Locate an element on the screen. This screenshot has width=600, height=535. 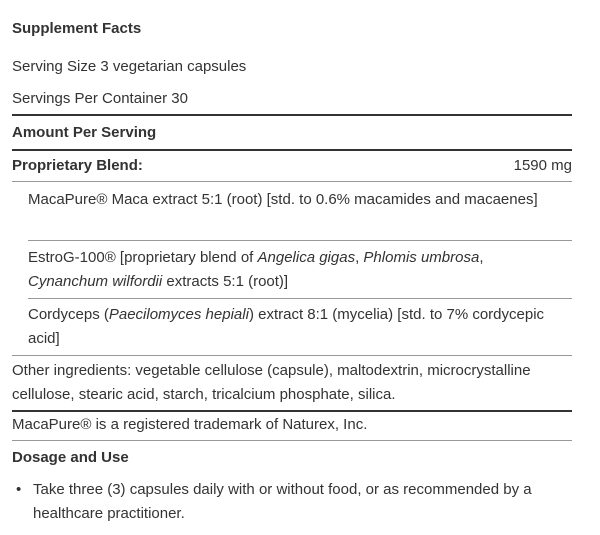
text: EstroG-100® [proprietary blend of is located at coordinates (143, 257).